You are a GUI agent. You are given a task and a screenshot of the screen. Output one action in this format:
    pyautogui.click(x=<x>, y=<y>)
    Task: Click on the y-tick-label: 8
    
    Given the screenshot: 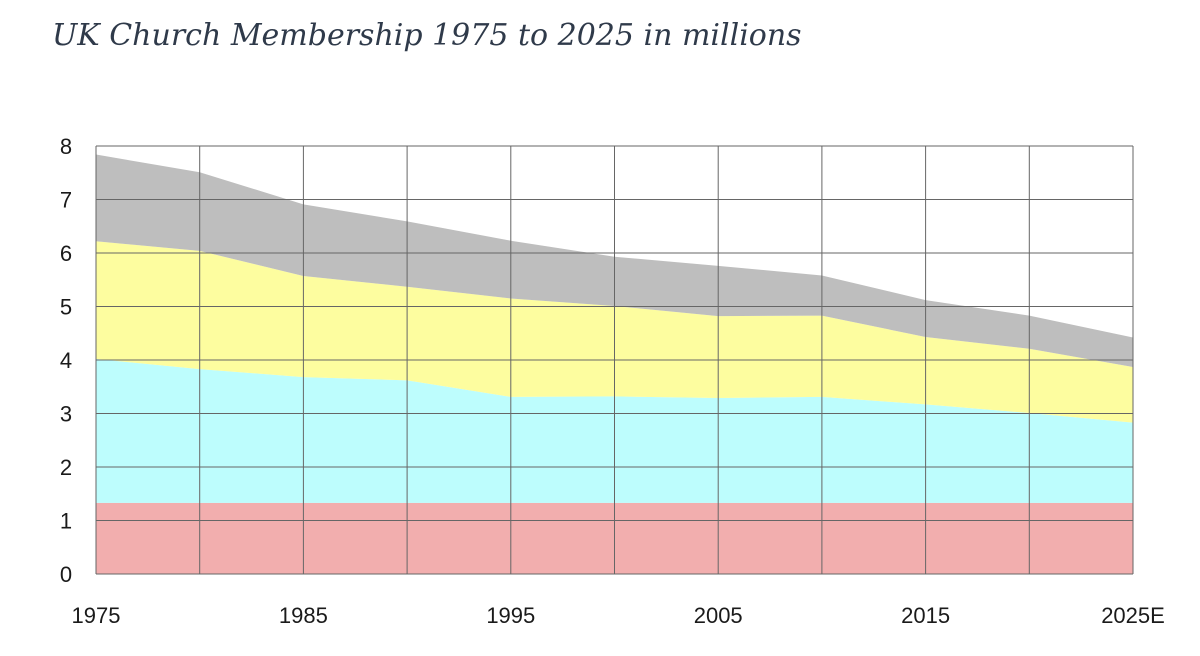 What is the action you would take?
    pyautogui.click(x=66, y=146)
    